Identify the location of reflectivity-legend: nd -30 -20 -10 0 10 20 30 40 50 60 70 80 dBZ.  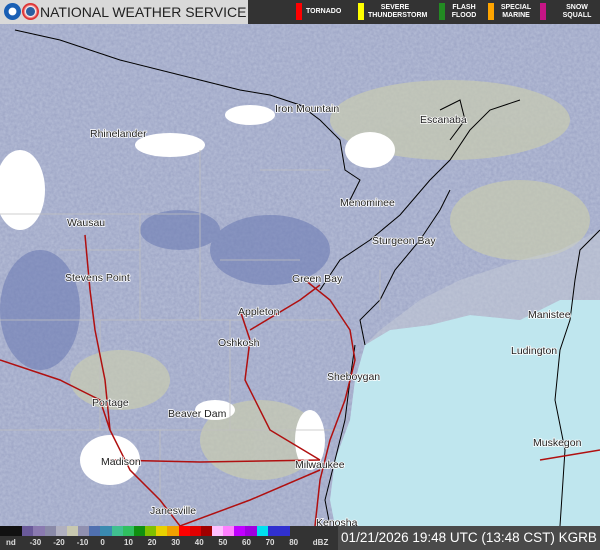
(169, 538).